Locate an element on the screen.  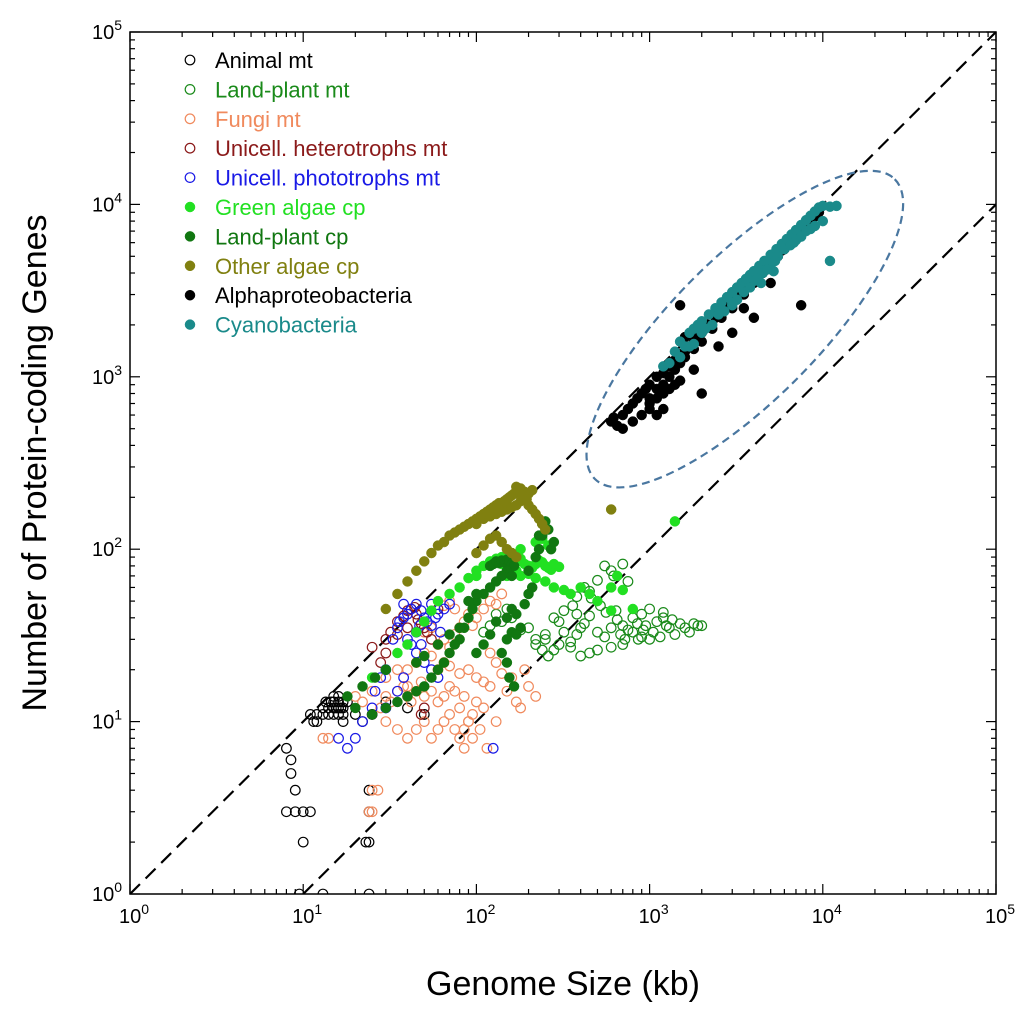
x-tick-label: 10⁵ is located at coordinates (1000, 914).